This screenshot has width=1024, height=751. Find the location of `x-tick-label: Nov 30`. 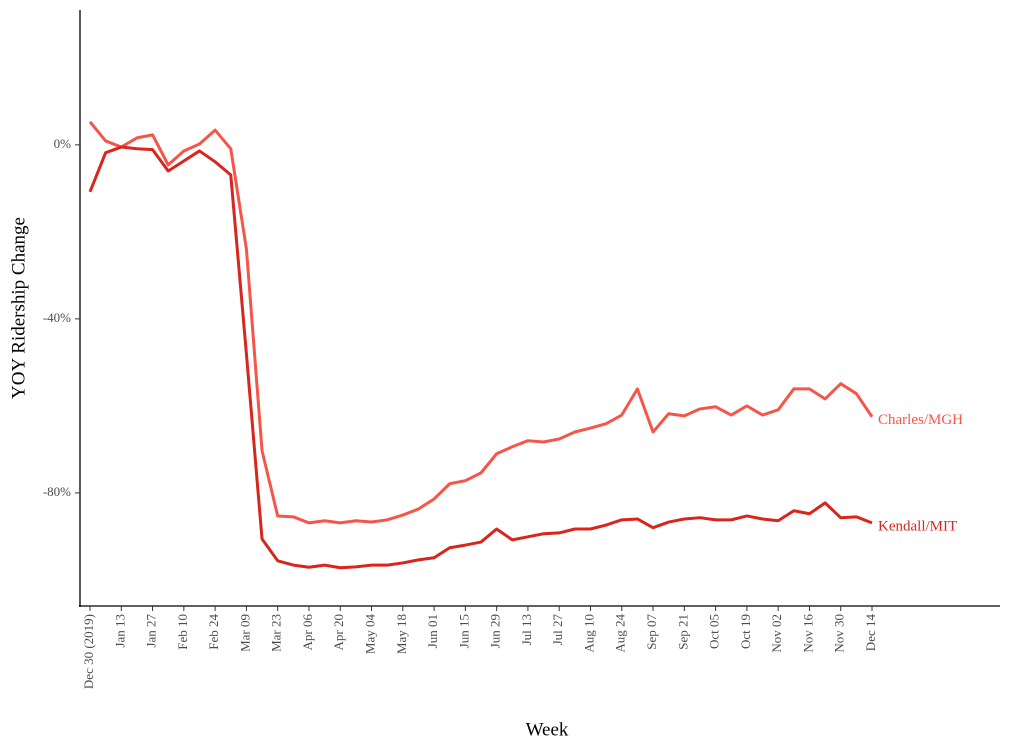

x-tick-label: Nov 30 is located at coordinates (839, 633).